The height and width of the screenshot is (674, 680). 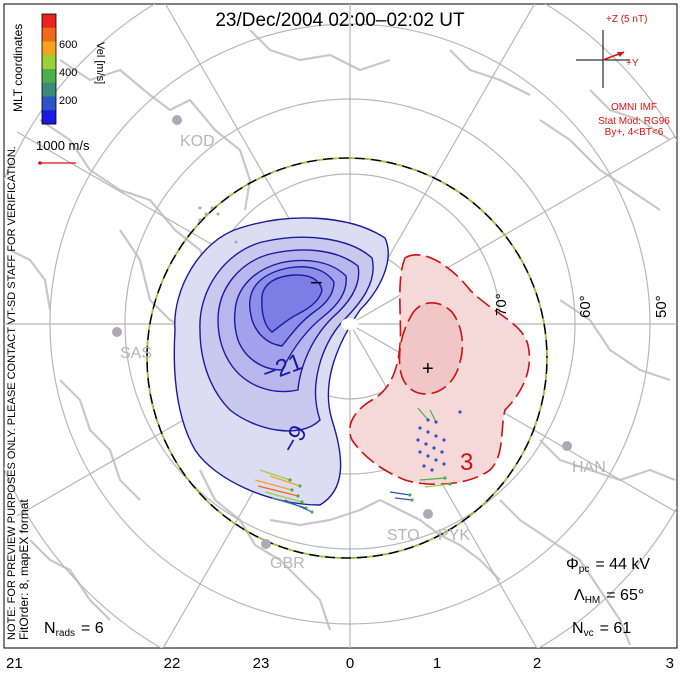 What do you see at coordinates (63, 145) in the screenshot?
I see `scale-vector-label: 1000 m/s` at bounding box center [63, 145].